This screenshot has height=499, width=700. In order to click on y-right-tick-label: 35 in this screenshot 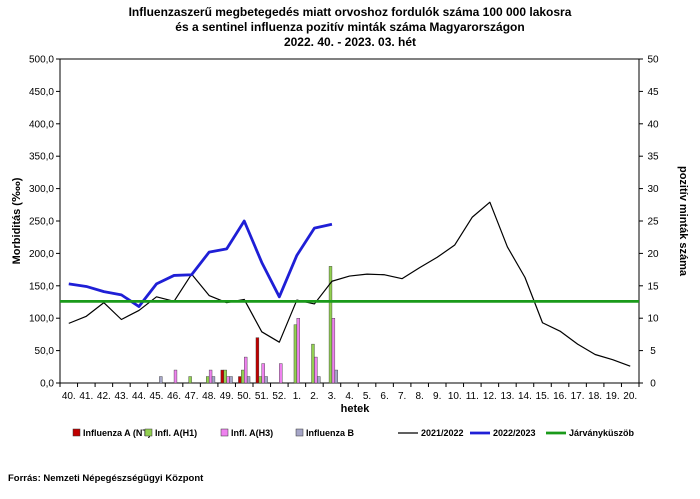, I will do `click(653, 157)`.